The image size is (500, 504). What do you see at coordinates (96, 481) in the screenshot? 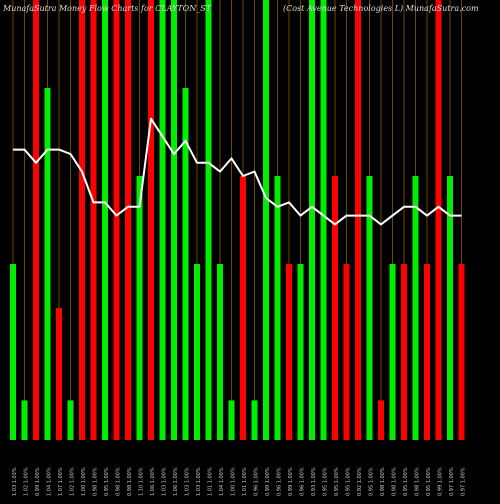
I see `tick-label-8: 0.98 1.00%` at bounding box center [96, 481].